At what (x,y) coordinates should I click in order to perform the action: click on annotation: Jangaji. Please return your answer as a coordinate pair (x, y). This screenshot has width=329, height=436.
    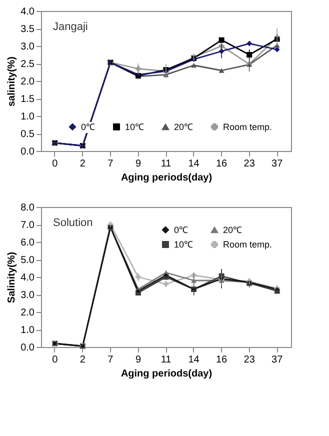
    Looking at the image, I should click on (70, 27).